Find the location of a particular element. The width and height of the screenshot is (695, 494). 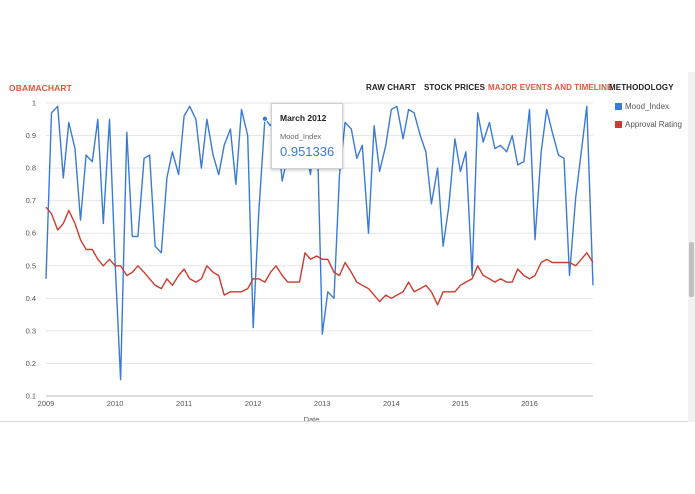

legend-swatch-mood is located at coordinates (618, 106).